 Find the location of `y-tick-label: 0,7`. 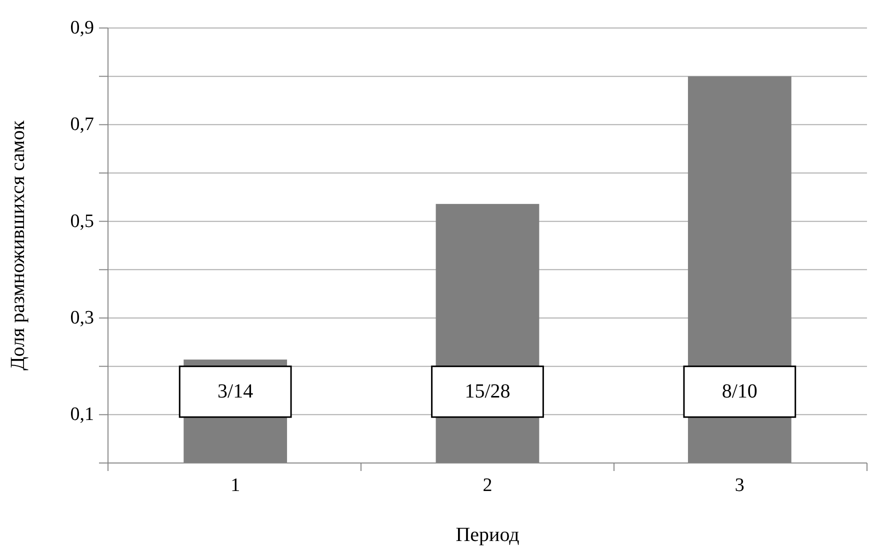

y-tick-label: 0,7 is located at coordinates (82, 125).